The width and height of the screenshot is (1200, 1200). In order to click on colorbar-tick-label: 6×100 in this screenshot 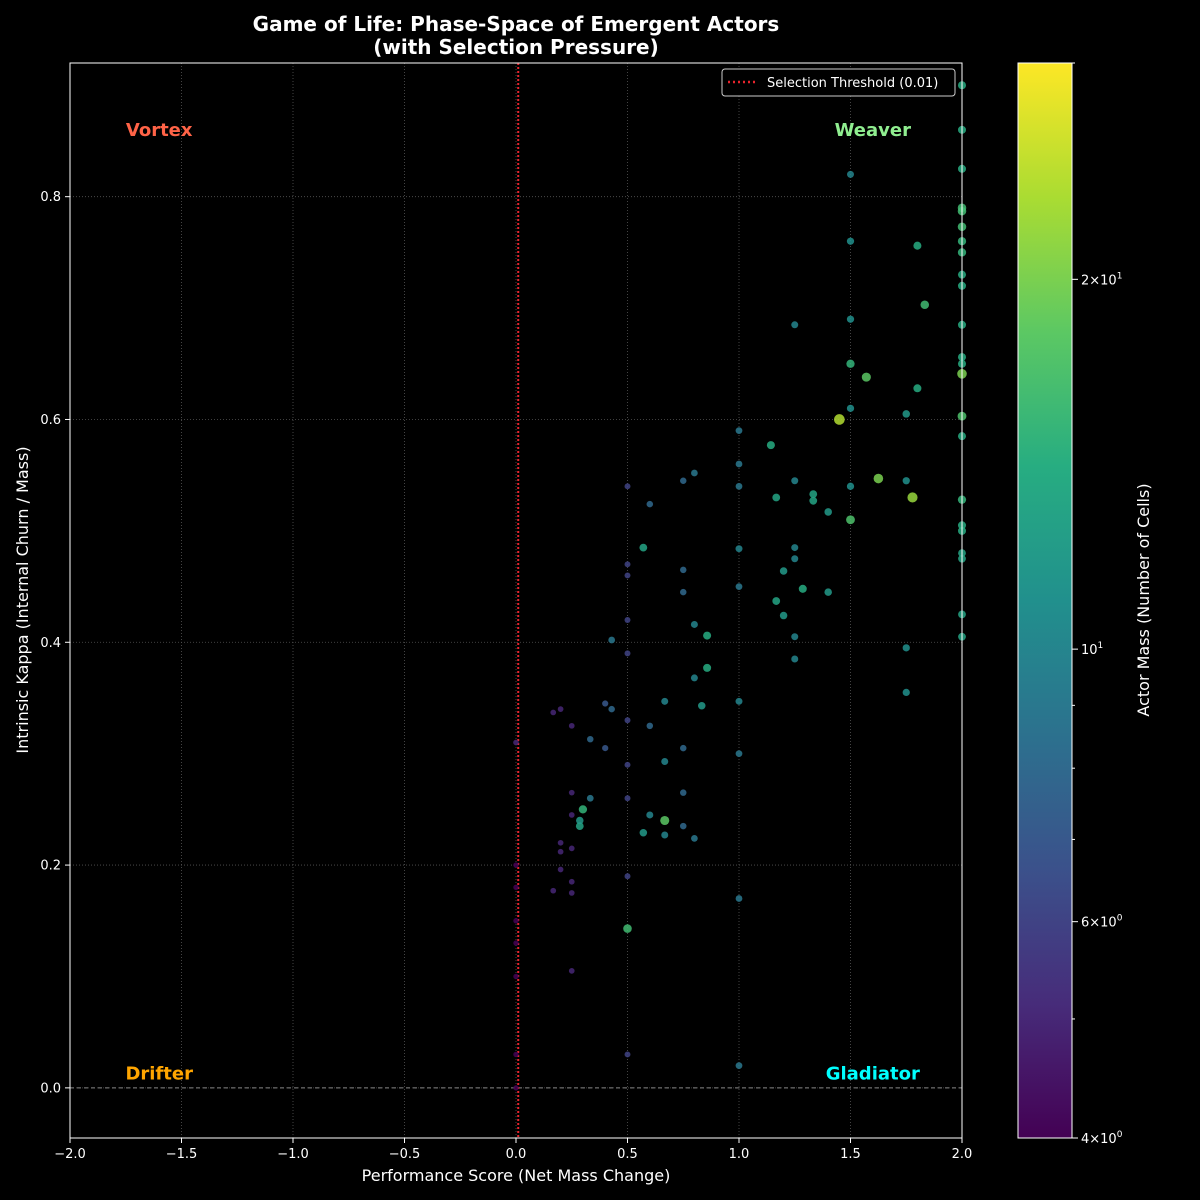, I will do `click(1102, 922)`.